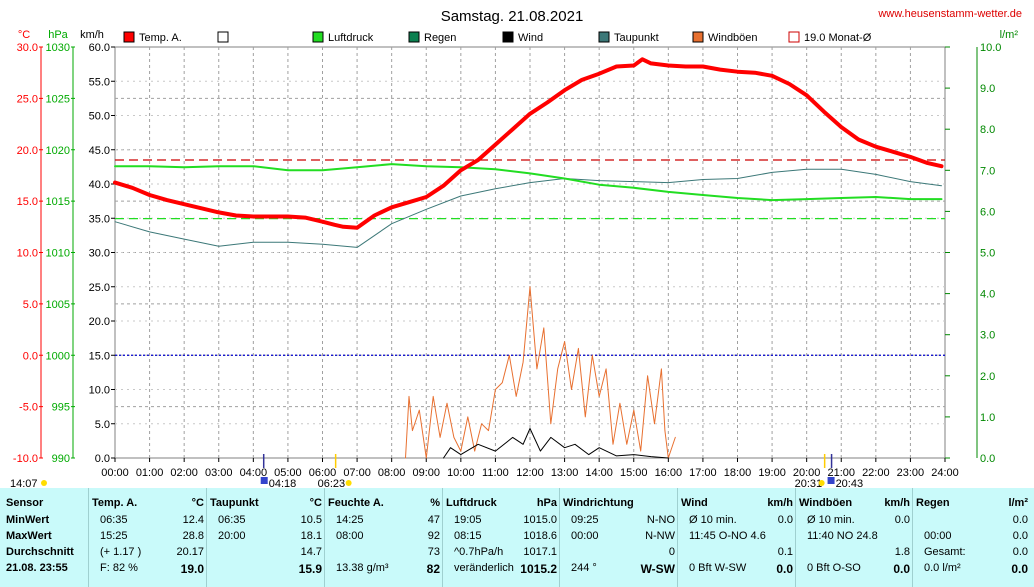 This screenshot has height=587, width=1034. What do you see at coordinates (479, 552) in the screenshot?
I see `stats-cell-detail: ^0.7hPa/h` at bounding box center [479, 552].